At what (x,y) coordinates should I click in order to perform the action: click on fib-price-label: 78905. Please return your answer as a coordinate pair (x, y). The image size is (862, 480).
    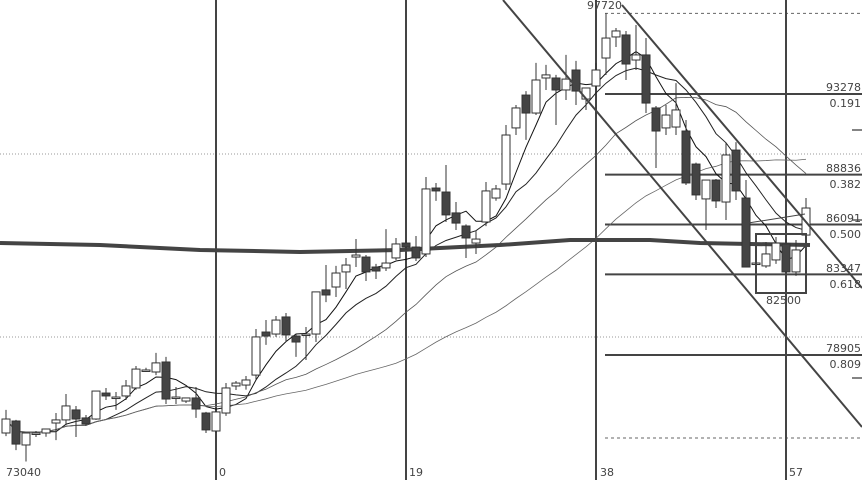
    Looking at the image, I should click on (843, 348).